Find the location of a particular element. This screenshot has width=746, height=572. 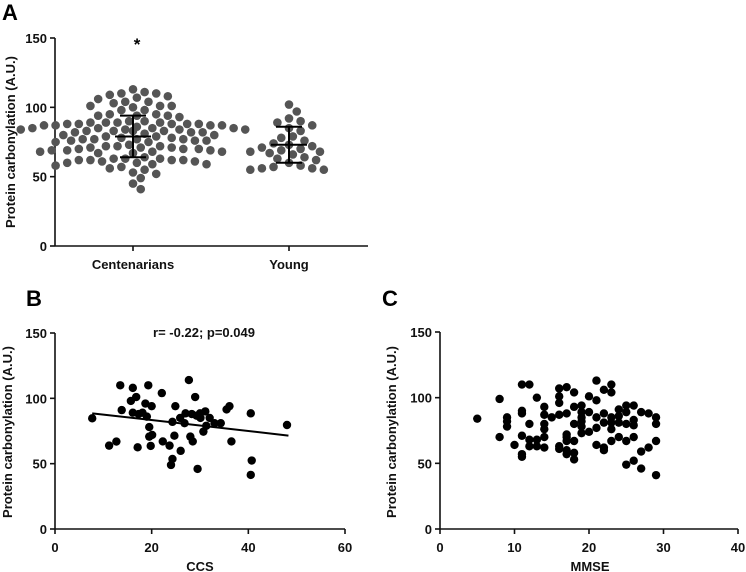

y-tick-label: 0 is located at coordinates (428, 529).